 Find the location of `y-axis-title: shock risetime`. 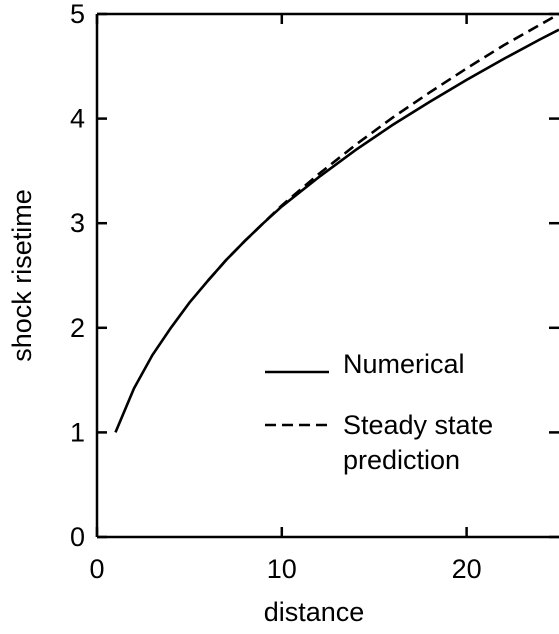

y-axis-title: shock risetime is located at coordinates (22, 275).